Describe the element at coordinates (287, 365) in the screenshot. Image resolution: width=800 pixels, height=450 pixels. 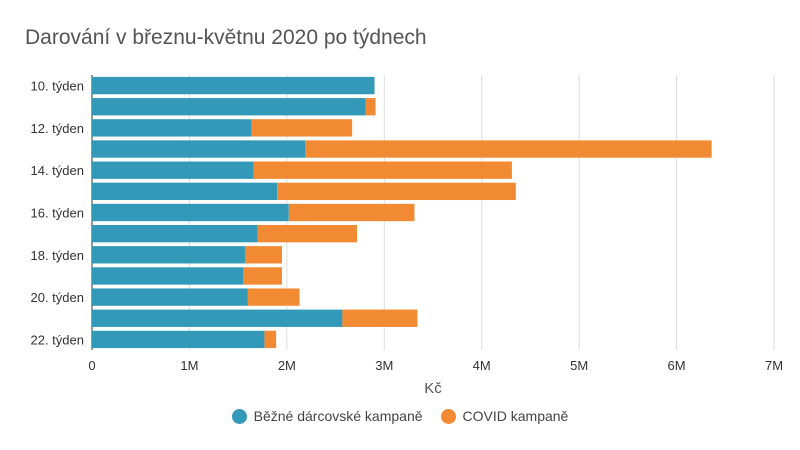
I see `x-tick-label: 2M` at that location.